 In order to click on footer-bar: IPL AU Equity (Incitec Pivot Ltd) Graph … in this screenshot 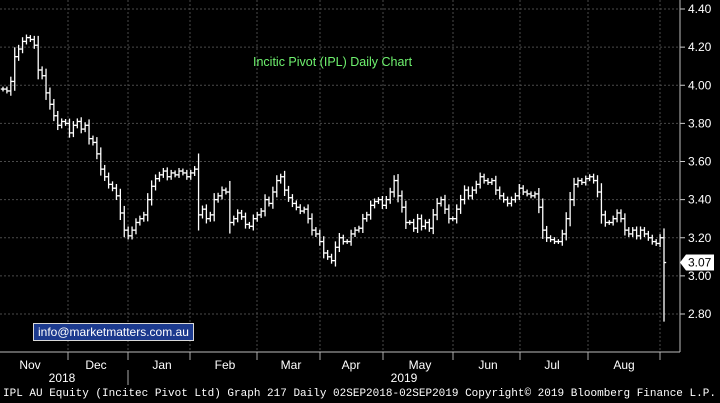, I will do `click(360, 394)`.